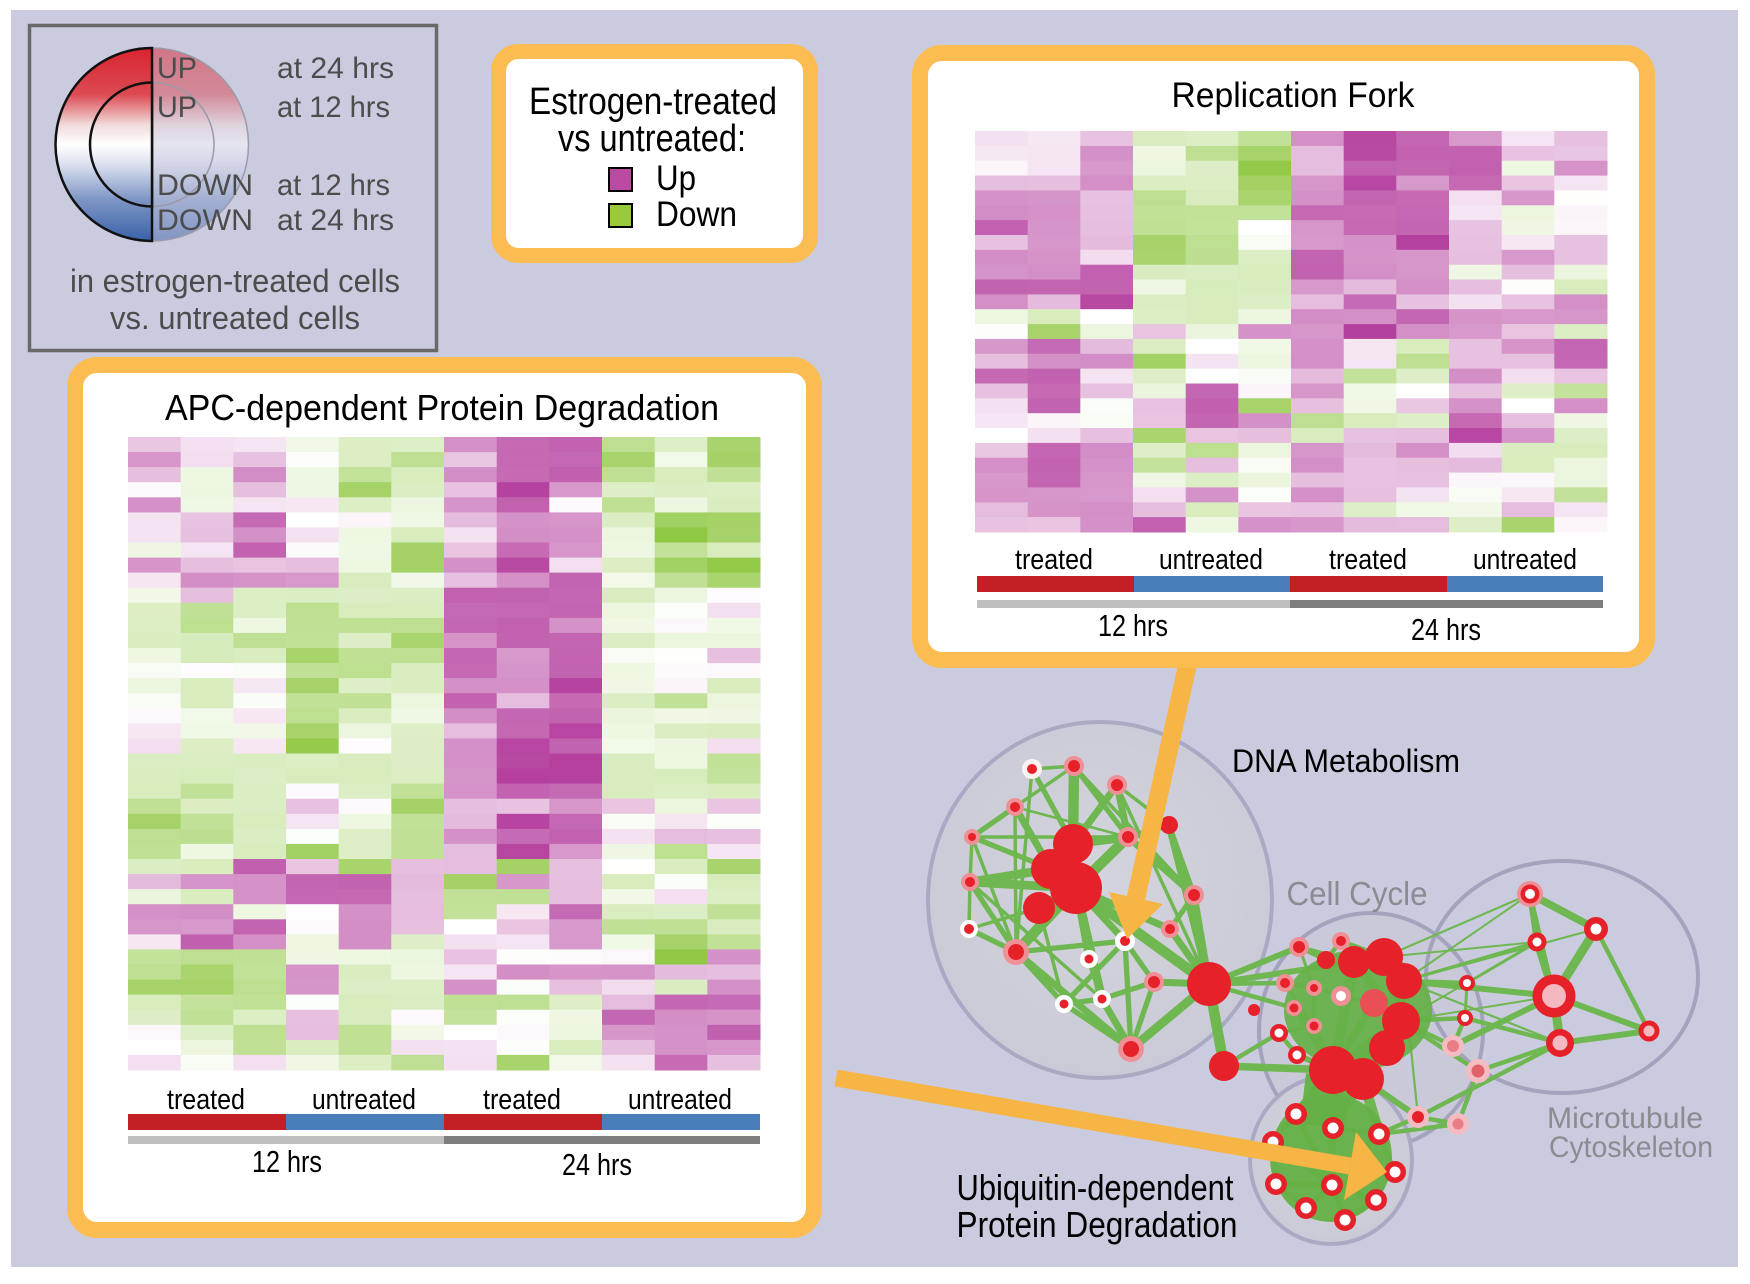  Describe the element at coordinates (442, 407) in the screenshot. I see `svg-text:APC-dependent Protein Degradat: APC-dependent Protein Degradation` at that location.